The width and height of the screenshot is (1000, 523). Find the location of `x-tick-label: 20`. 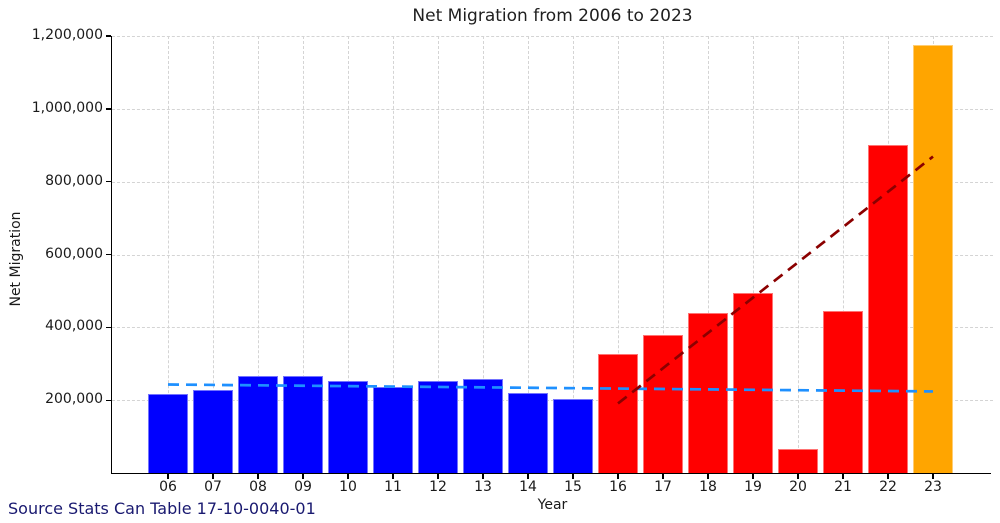

x-tick-label: 20 is located at coordinates (798, 487).